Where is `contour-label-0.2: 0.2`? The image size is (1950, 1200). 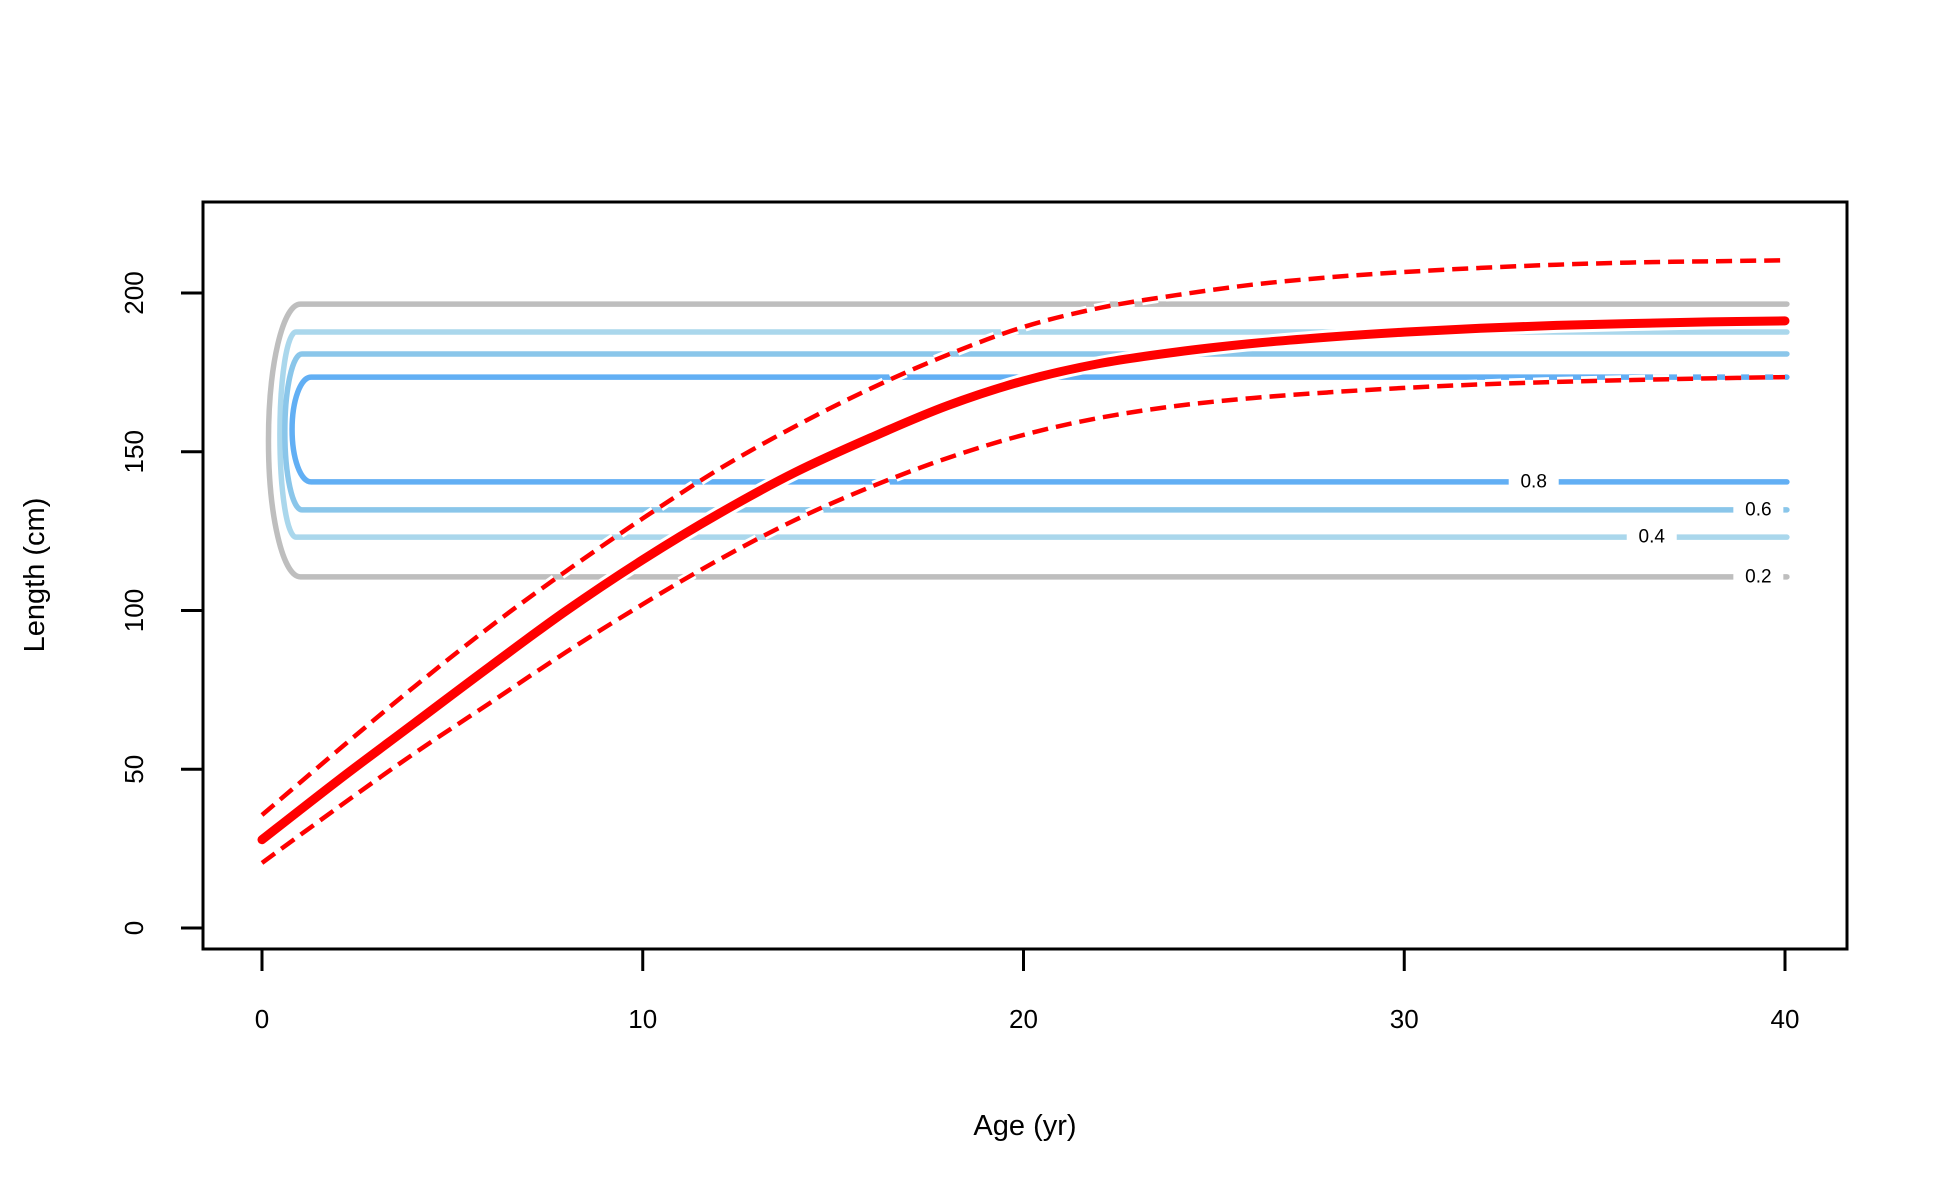 contour-label-0.2: 0.2 is located at coordinates (1758, 576).